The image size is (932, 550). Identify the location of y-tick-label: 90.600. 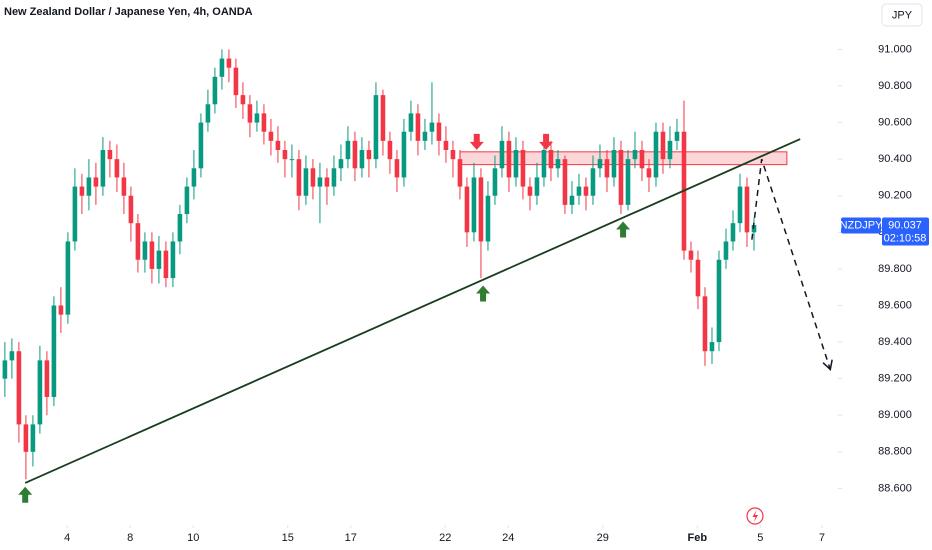
(895, 122).